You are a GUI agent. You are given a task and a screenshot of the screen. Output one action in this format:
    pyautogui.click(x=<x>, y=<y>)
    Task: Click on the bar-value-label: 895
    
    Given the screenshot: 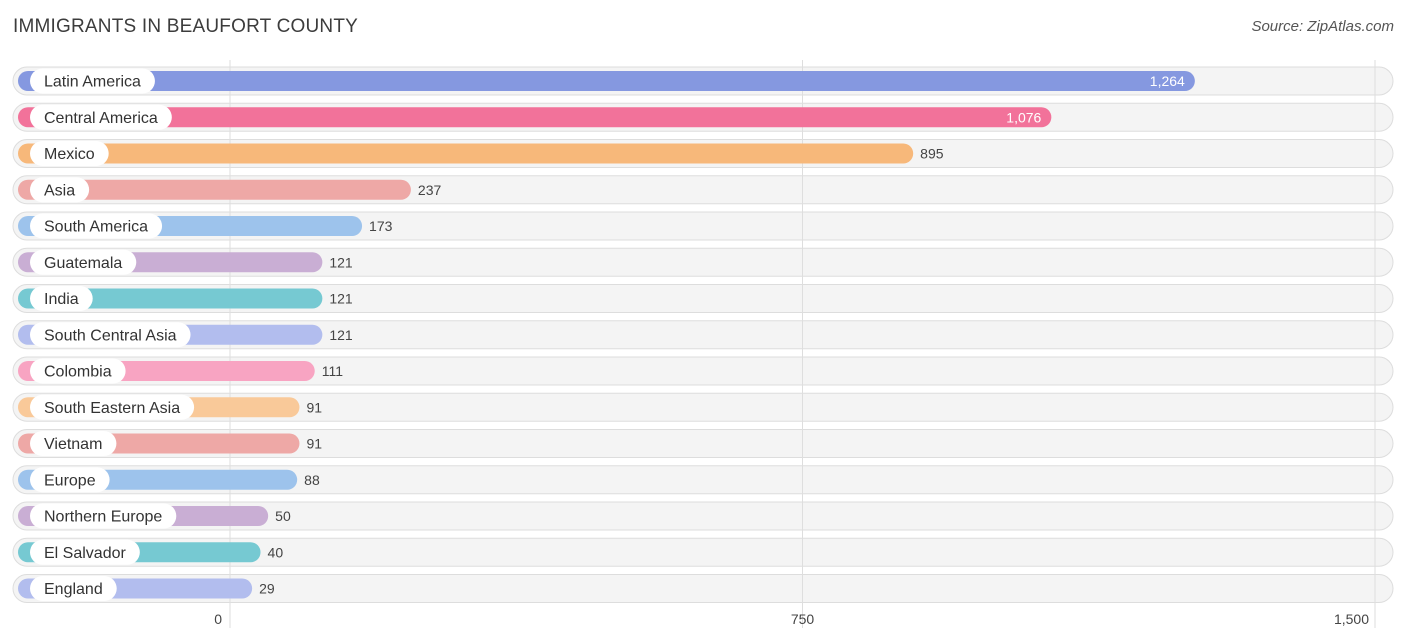 What is the action you would take?
    pyautogui.click(x=932, y=154)
    